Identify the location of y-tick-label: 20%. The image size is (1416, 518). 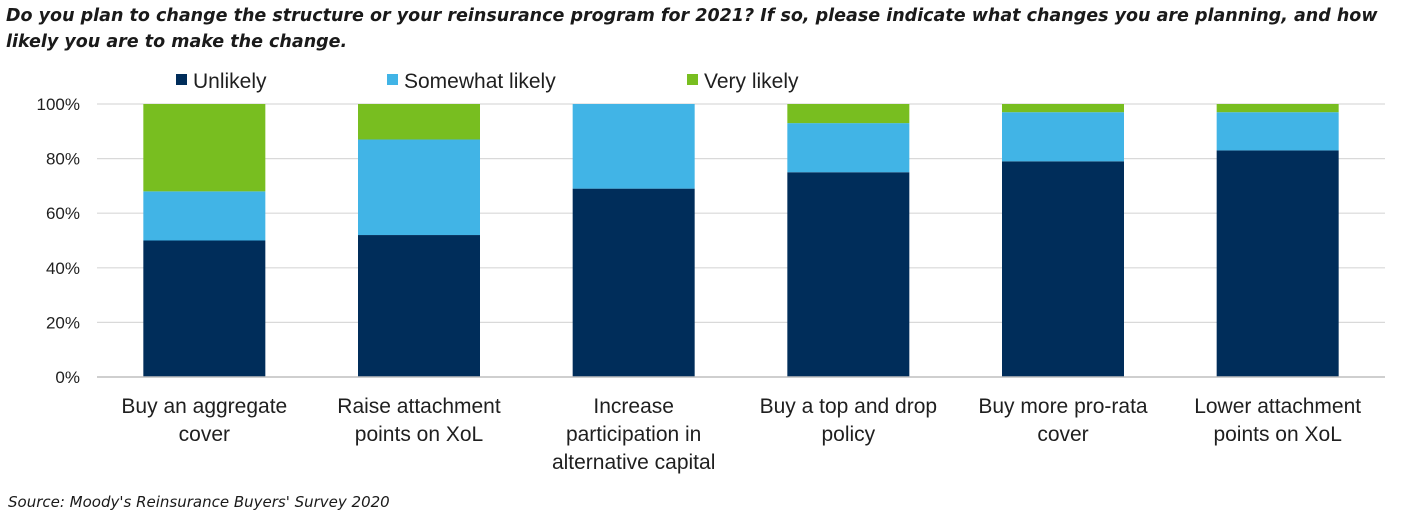
(63, 322).